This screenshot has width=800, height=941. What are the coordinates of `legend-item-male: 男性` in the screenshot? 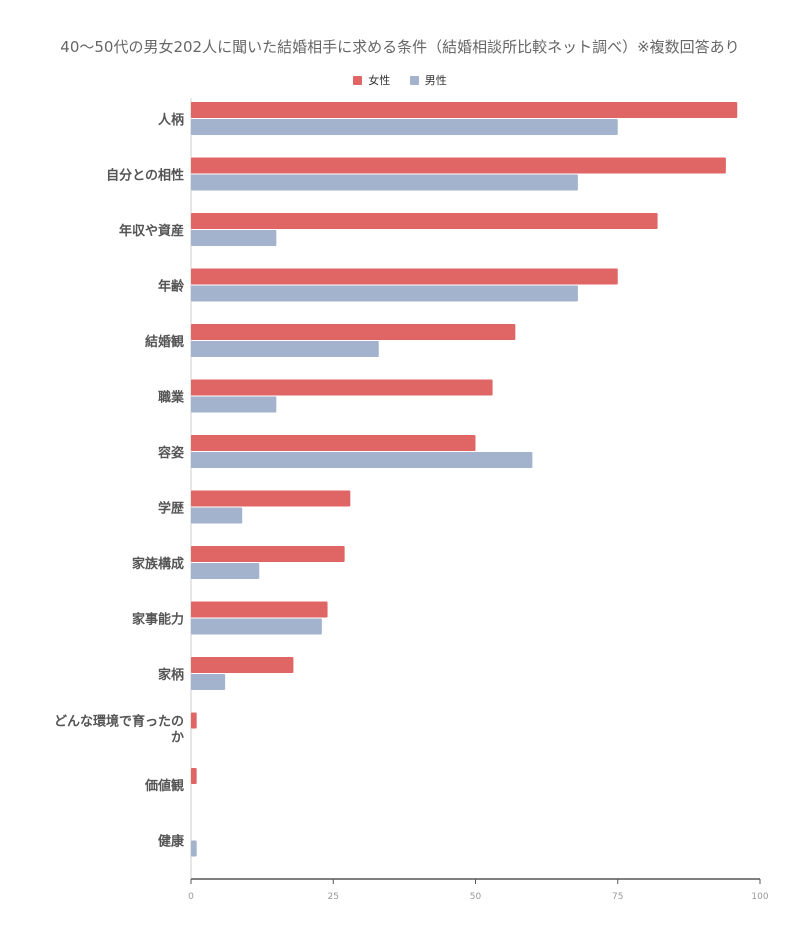 It's located at (428, 80).